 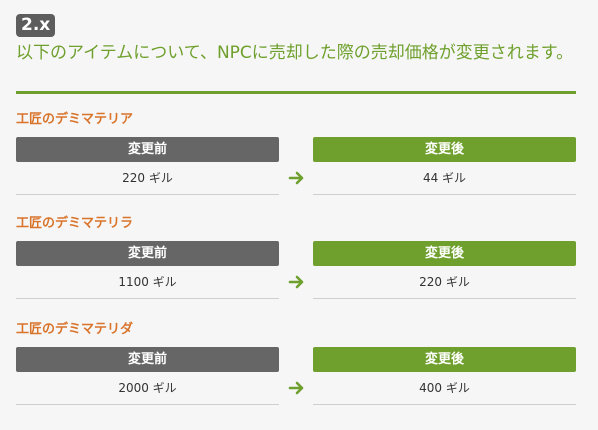 What do you see at coordinates (75, 329) in the screenshot?
I see `item-name: 工匠のデミマテリダ` at bounding box center [75, 329].